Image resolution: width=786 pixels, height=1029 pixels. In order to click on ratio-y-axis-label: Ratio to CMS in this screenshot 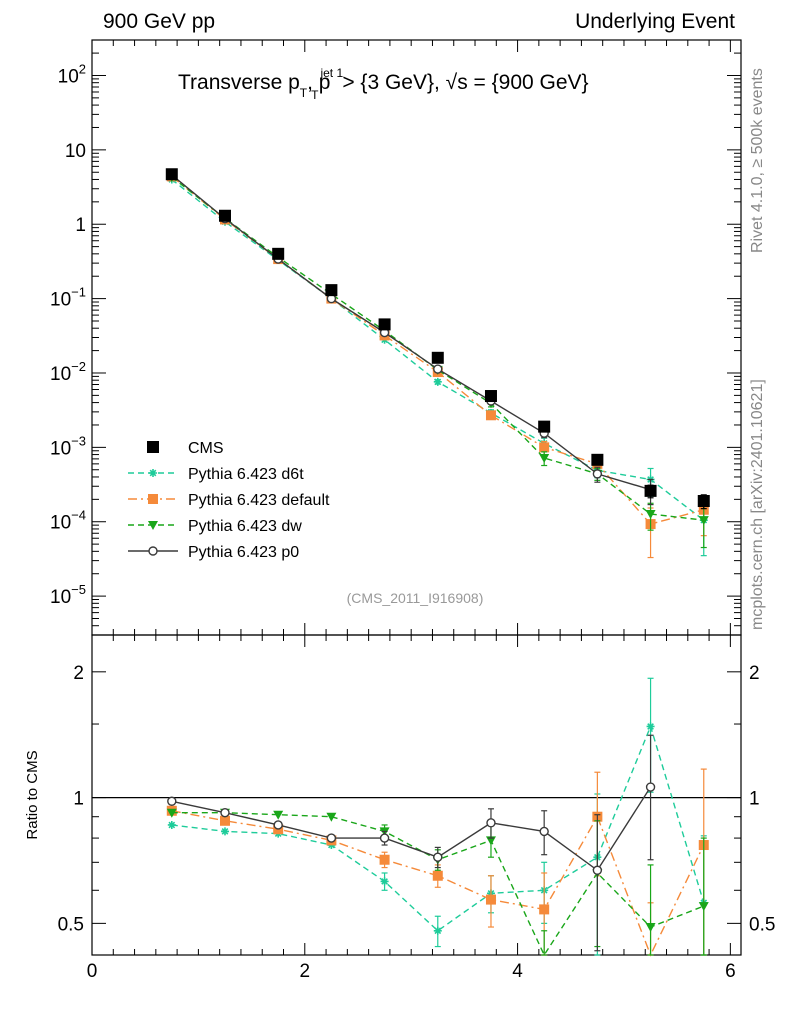, I will do `click(32, 794)`.